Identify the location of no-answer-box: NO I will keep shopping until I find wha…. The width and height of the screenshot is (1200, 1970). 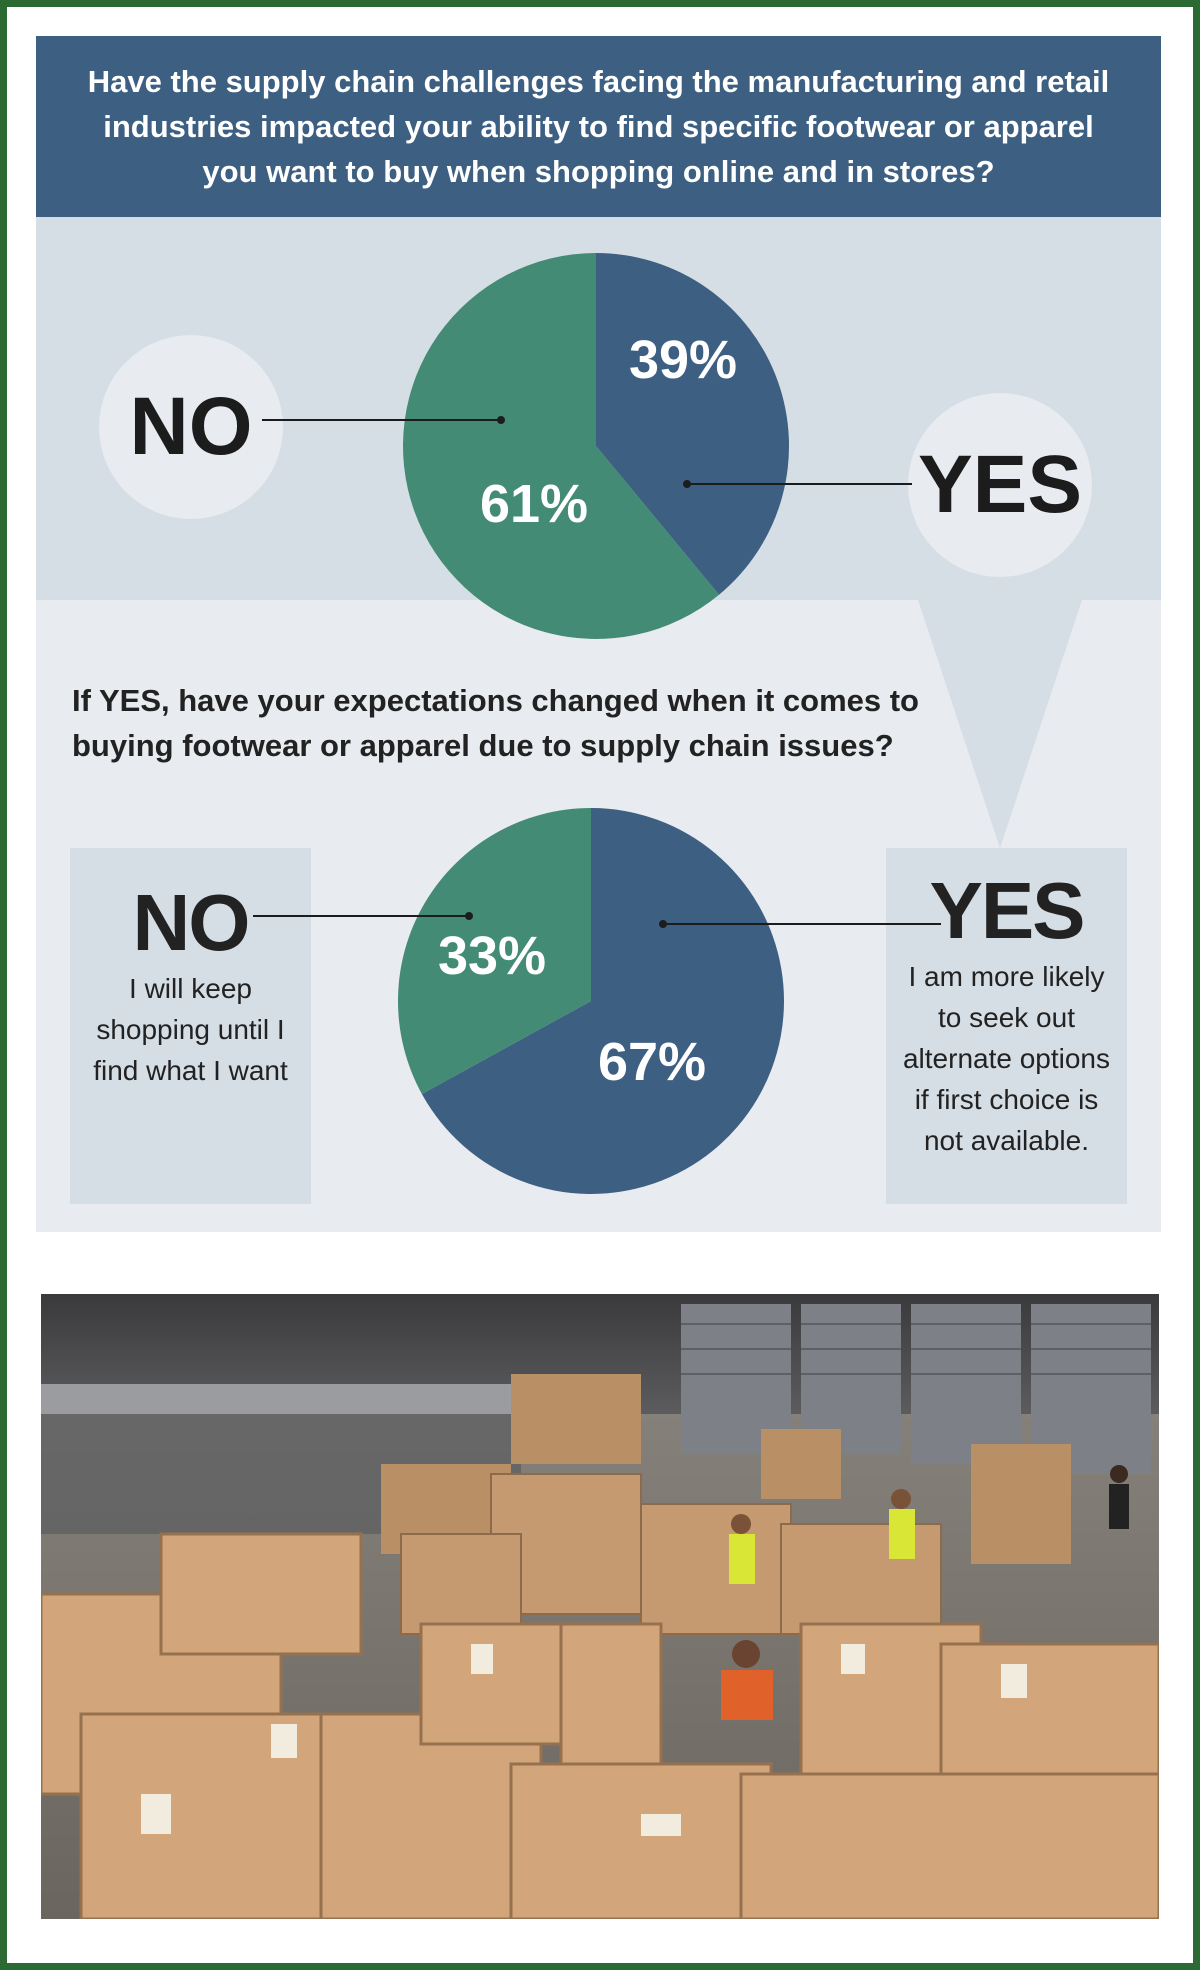
(190, 1026).